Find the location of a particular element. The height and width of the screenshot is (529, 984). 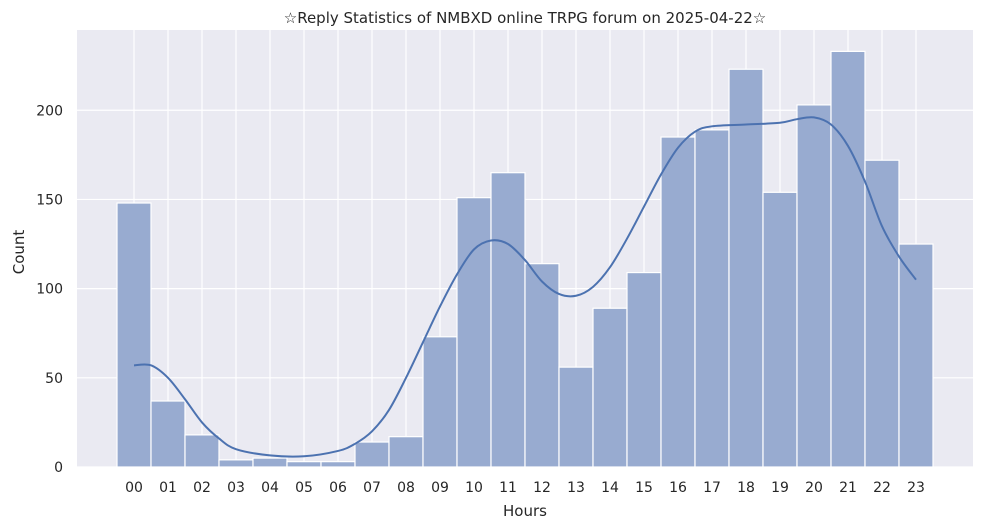

x-tick-label-06: 06 is located at coordinates (338, 488).